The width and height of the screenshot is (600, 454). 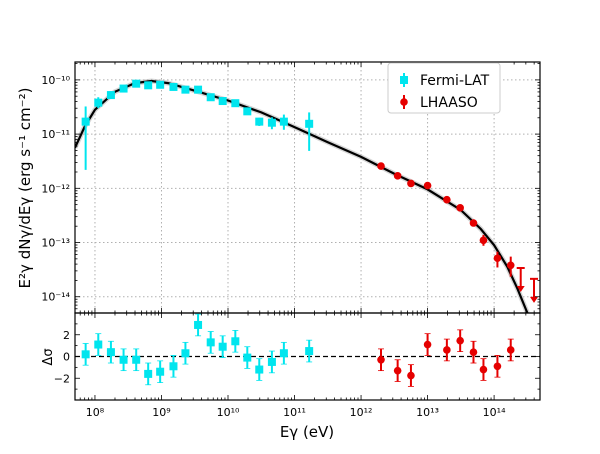 What do you see at coordinates (404, 80) in the screenshot?
I see `legend-marker-fermi-lat` at bounding box center [404, 80].